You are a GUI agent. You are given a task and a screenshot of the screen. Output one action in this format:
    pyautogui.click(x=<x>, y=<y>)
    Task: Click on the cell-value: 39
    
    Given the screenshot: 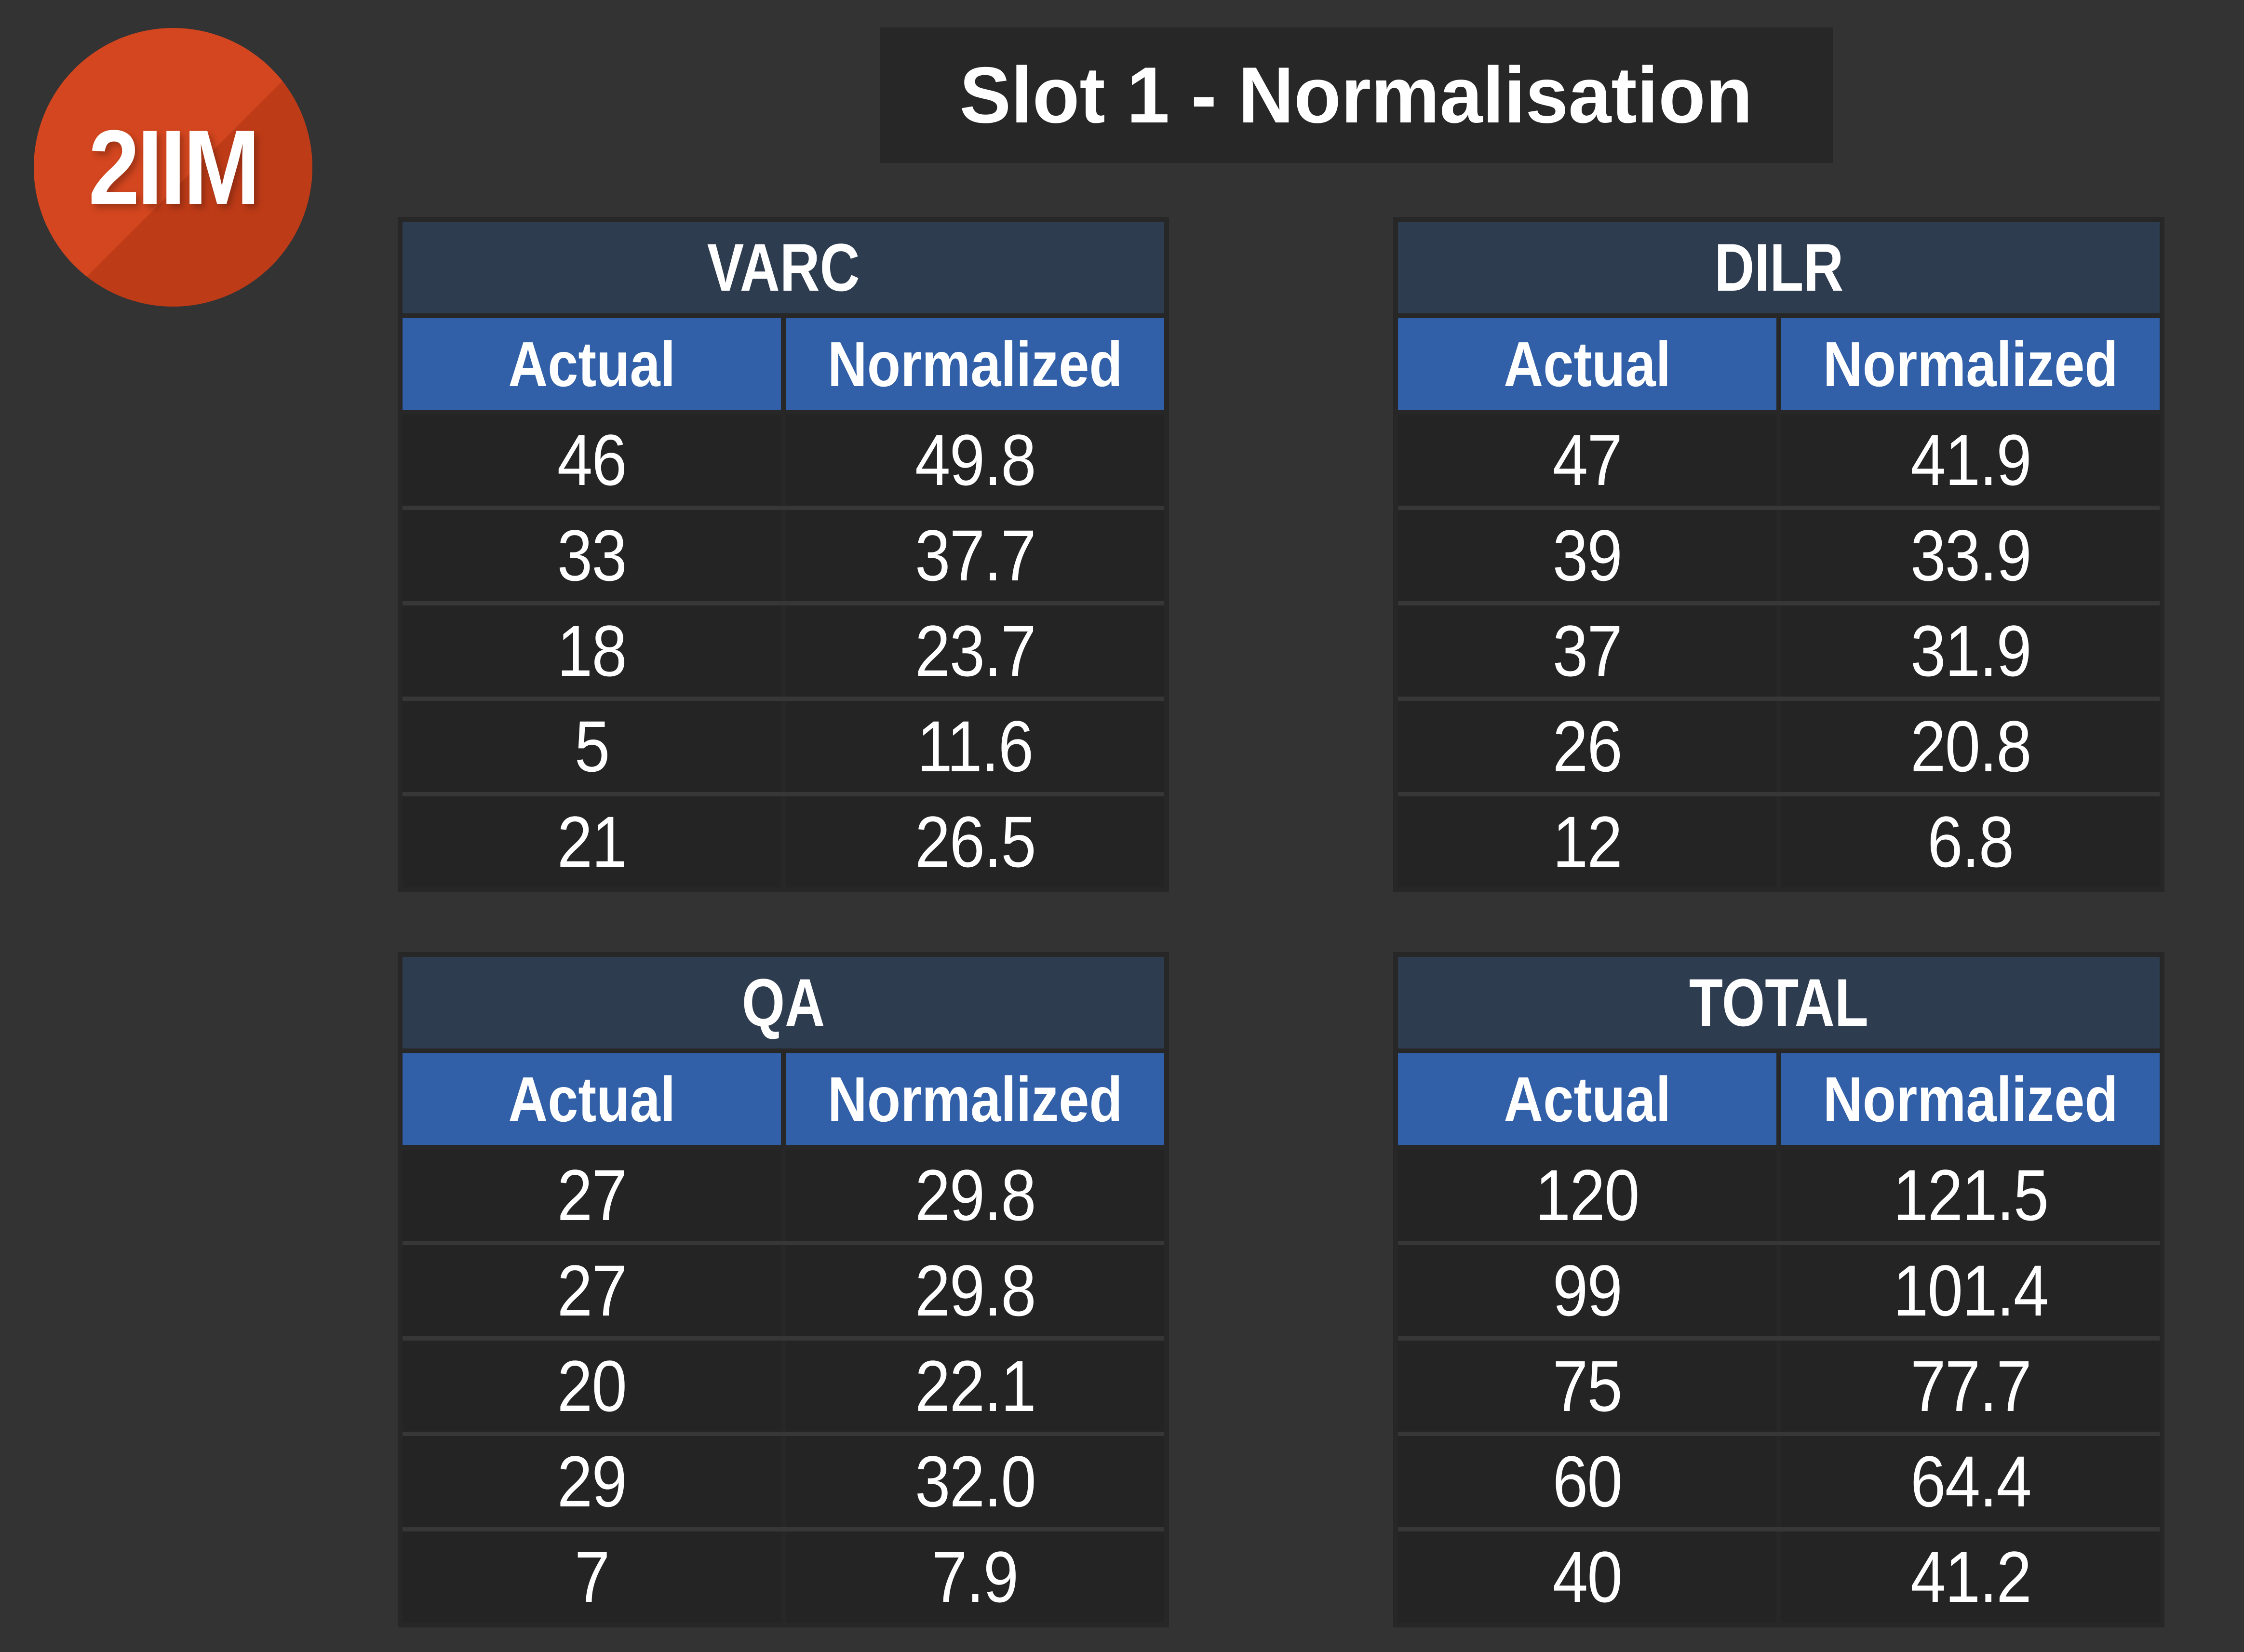 What is the action you would take?
    pyautogui.click(x=1587, y=555)
    